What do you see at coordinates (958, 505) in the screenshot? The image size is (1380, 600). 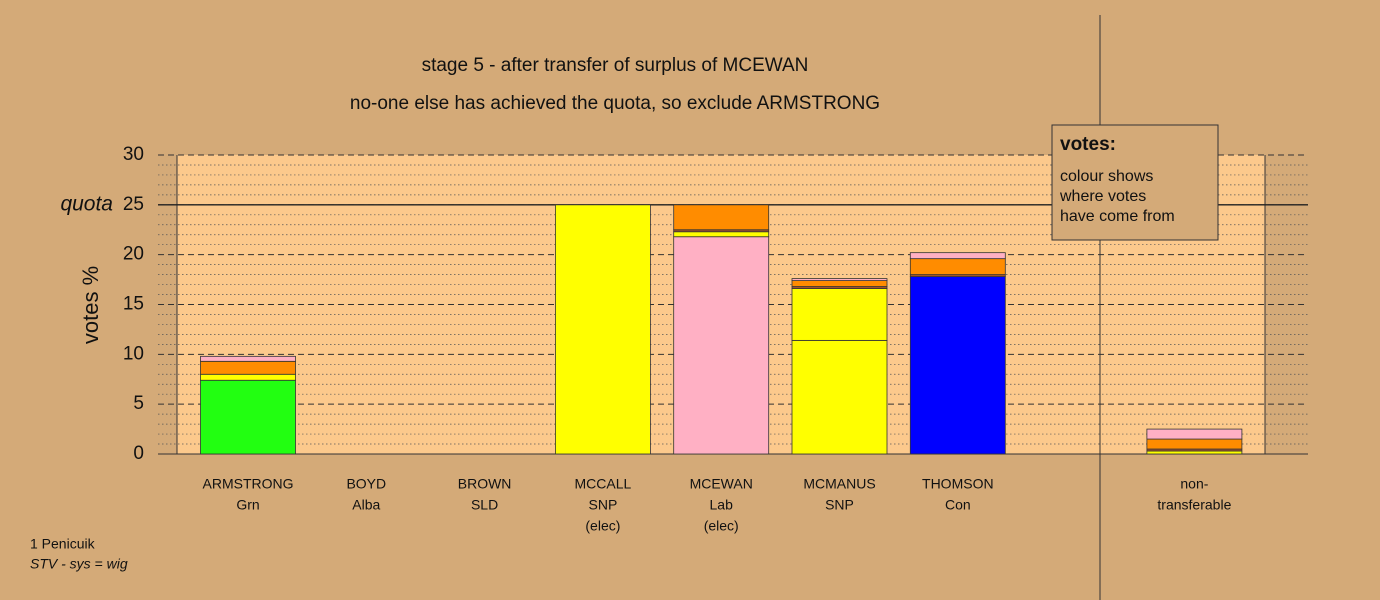 I see `x-tick-label: Con` at bounding box center [958, 505].